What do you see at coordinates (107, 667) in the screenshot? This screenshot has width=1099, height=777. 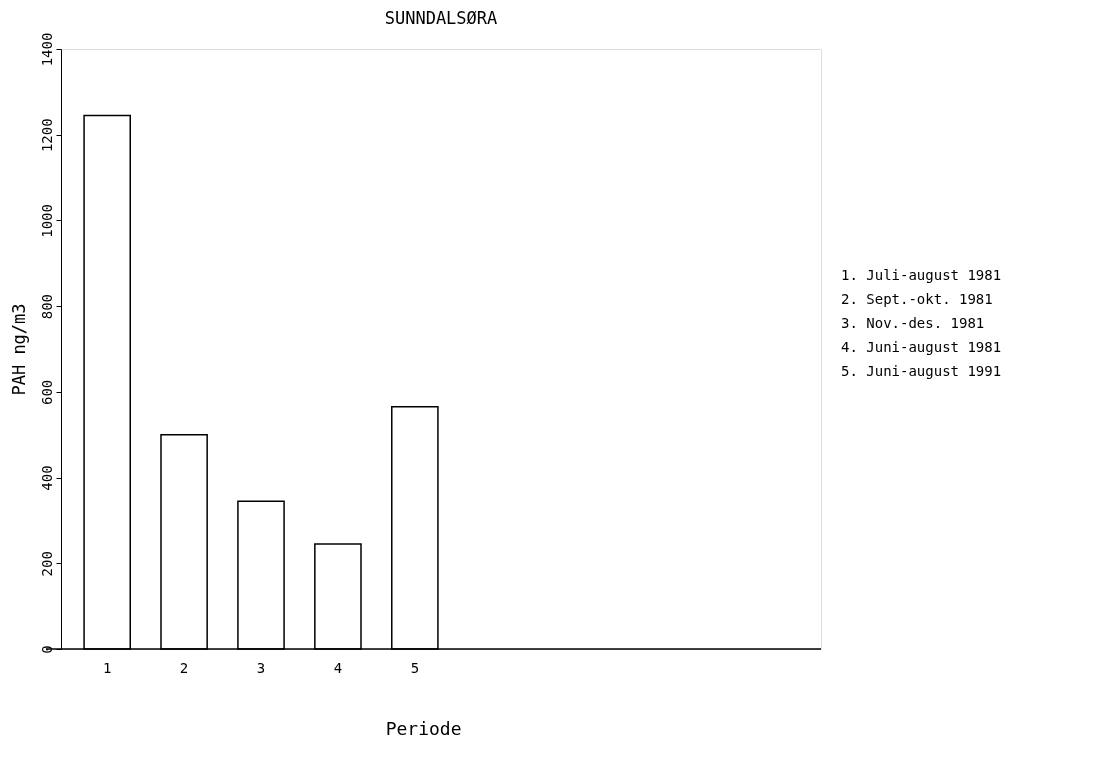 I see `x-tick-label: 1` at bounding box center [107, 667].